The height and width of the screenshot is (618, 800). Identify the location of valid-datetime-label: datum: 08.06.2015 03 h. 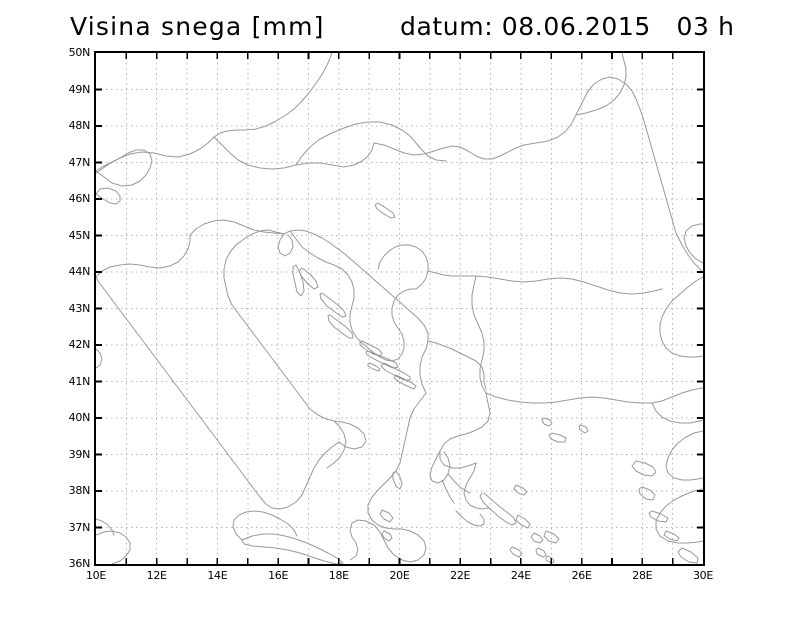
(567, 26).